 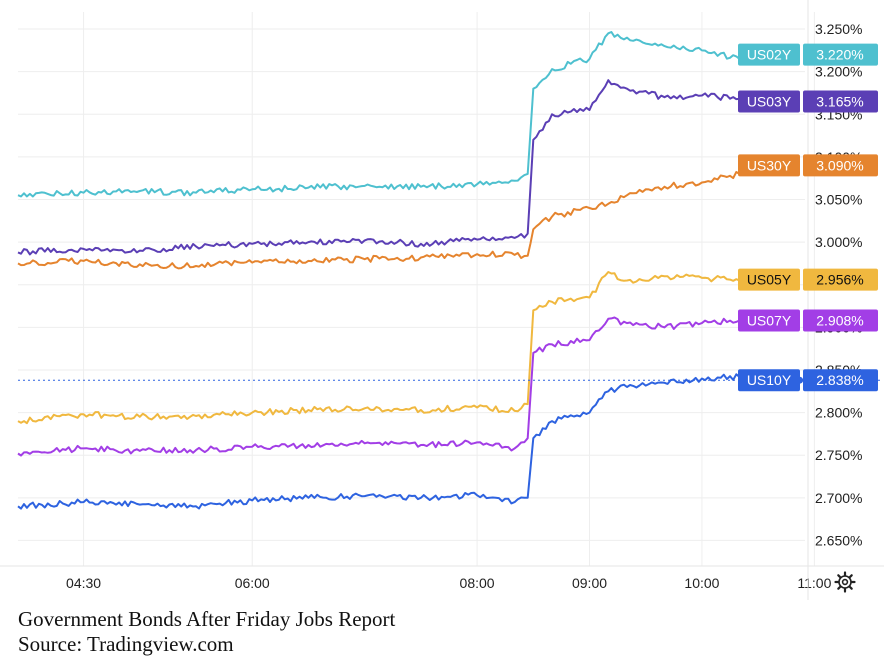 What do you see at coordinates (126, 644) in the screenshot?
I see `caption-source: Source: Tradingview.com` at bounding box center [126, 644].